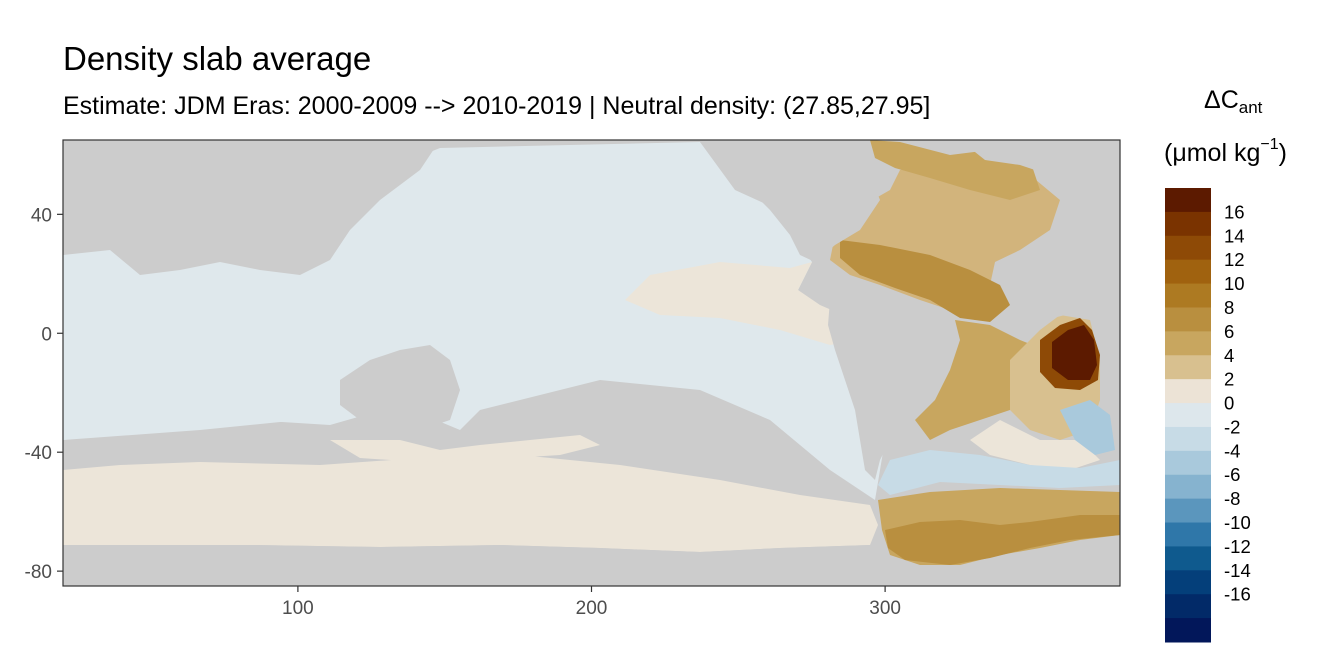 The height and width of the screenshot is (672, 1344). What do you see at coordinates (889, 390) in the screenshot?
I see `land-south-america` at bounding box center [889, 390].